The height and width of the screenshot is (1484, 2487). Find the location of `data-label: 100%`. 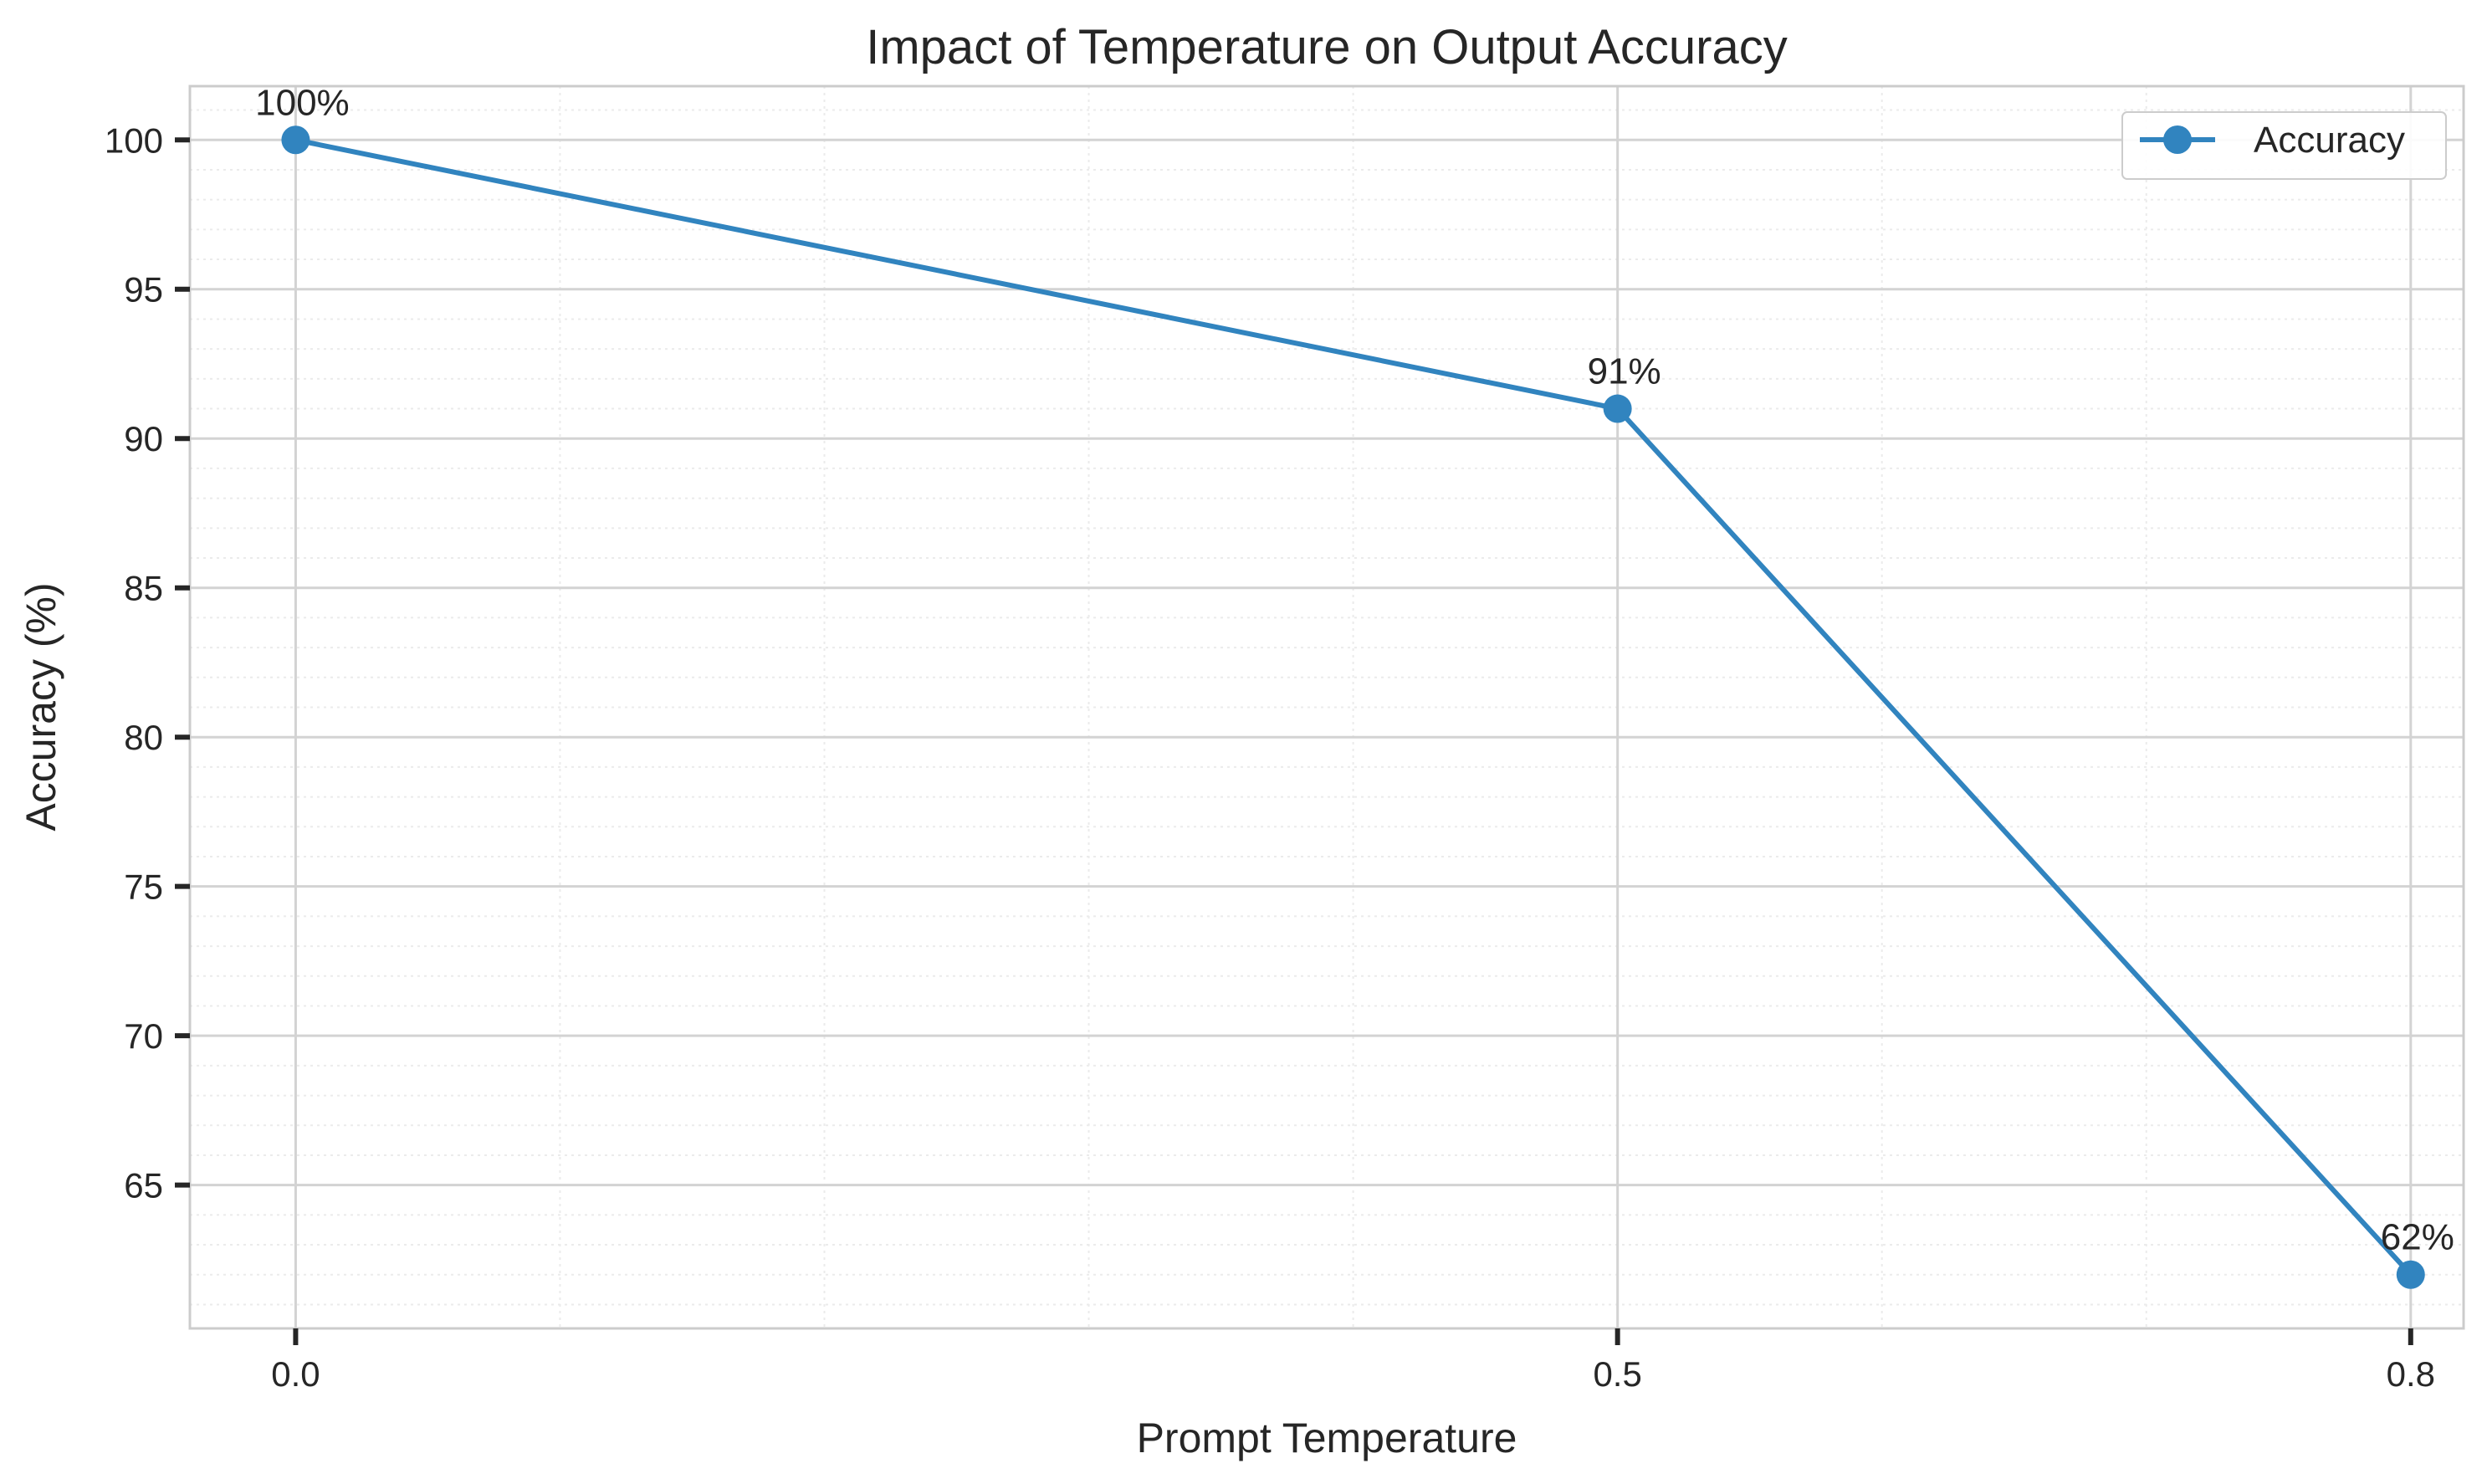

data-label: 100% is located at coordinates (302, 102).